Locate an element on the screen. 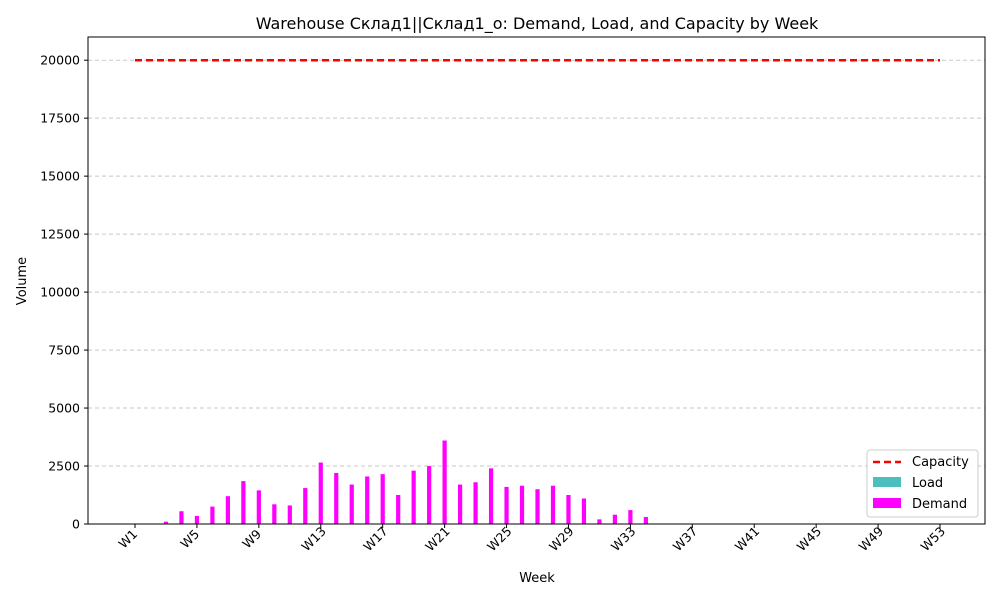  x-tick-label: W49 is located at coordinates (871, 538).